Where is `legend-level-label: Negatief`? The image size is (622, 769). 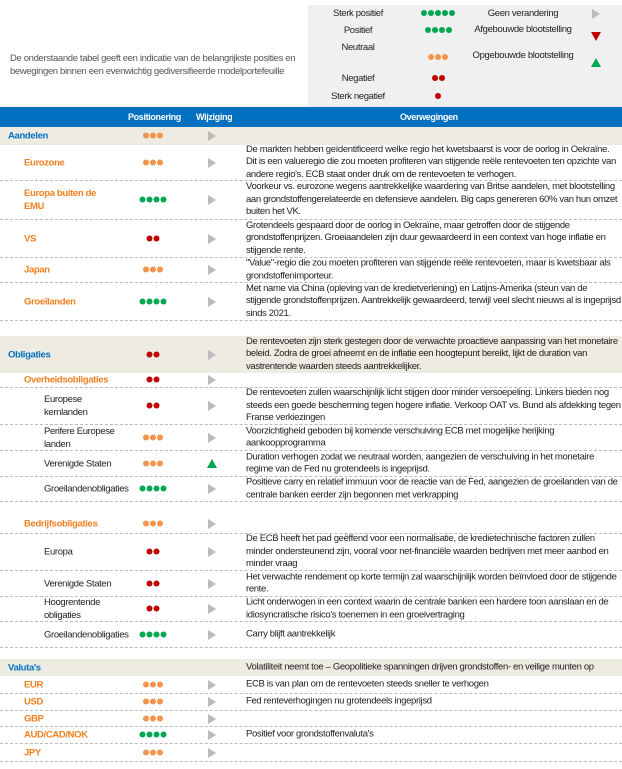
legend-level-label: Negatief is located at coordinates (358, 78).